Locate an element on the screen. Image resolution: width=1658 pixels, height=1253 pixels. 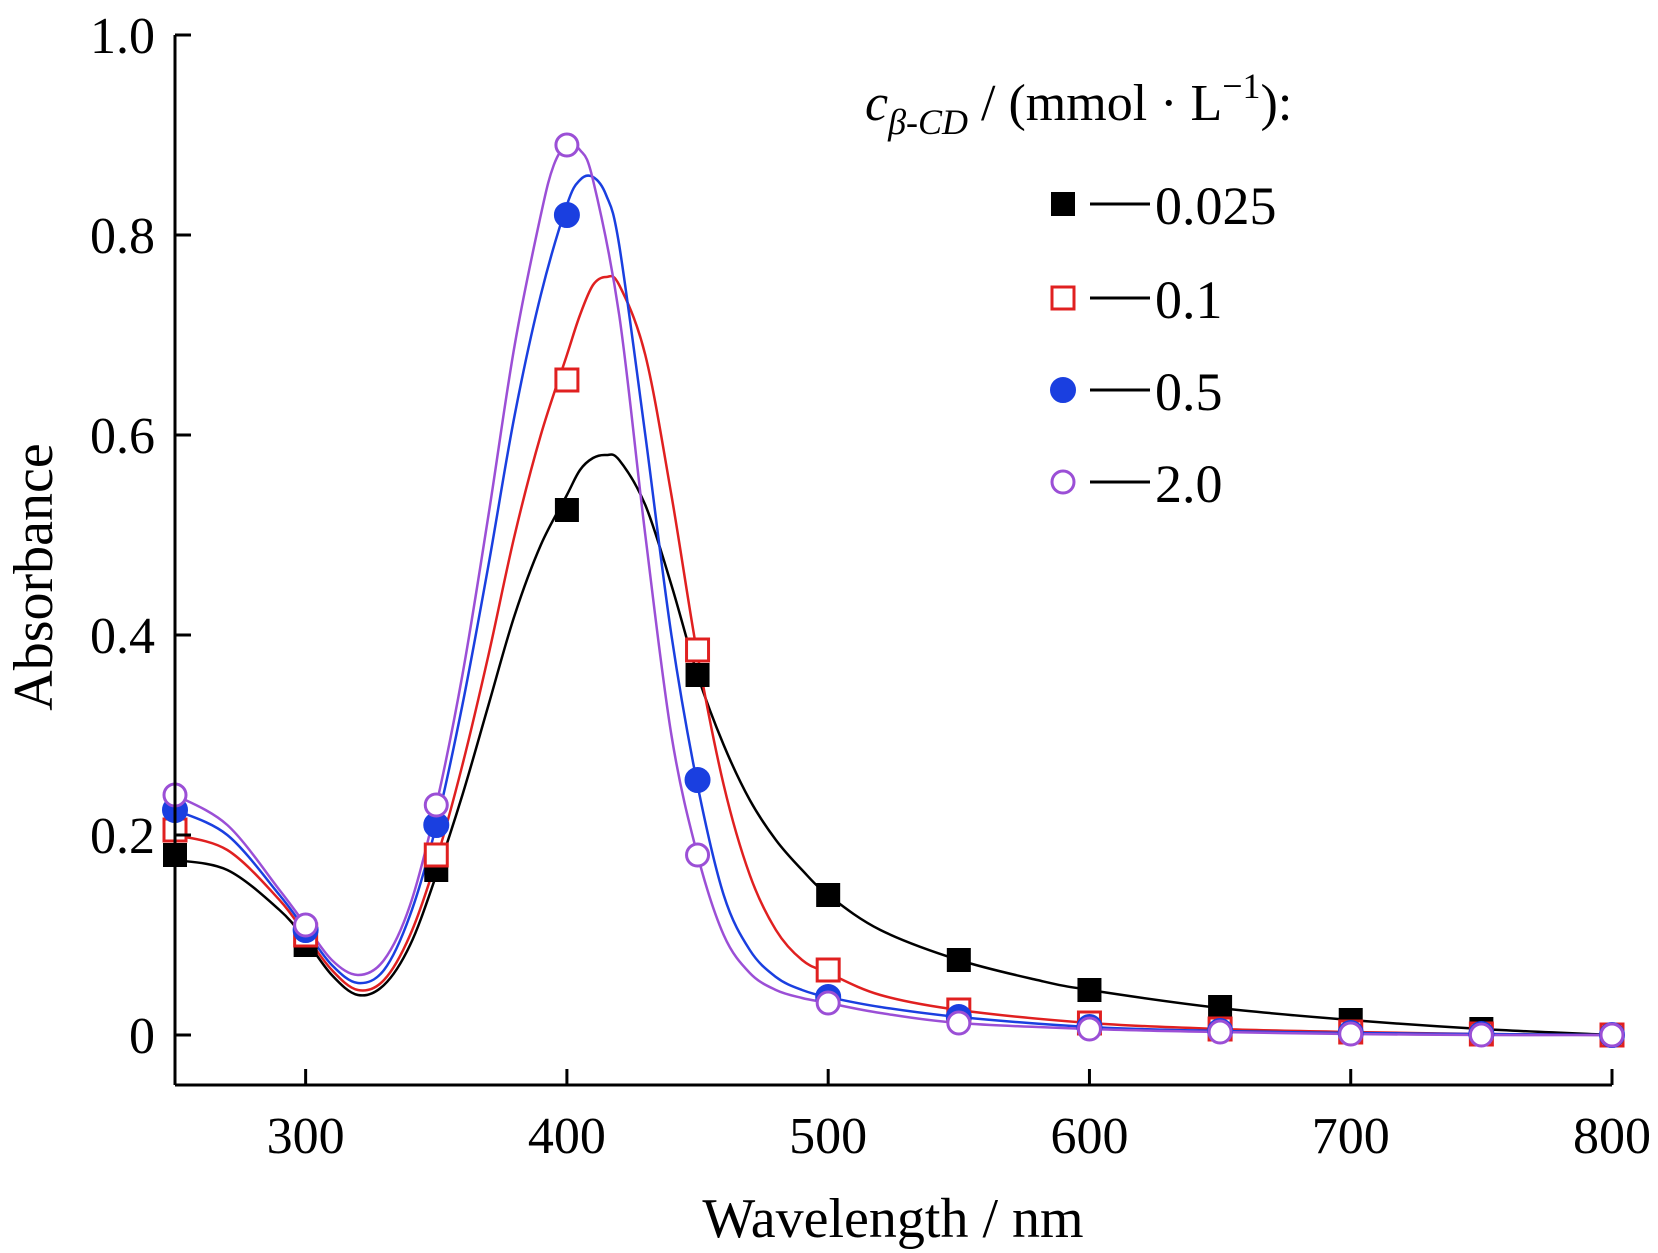
legend-label-2.0: 2.0 is located at coordinates (1189, 484).